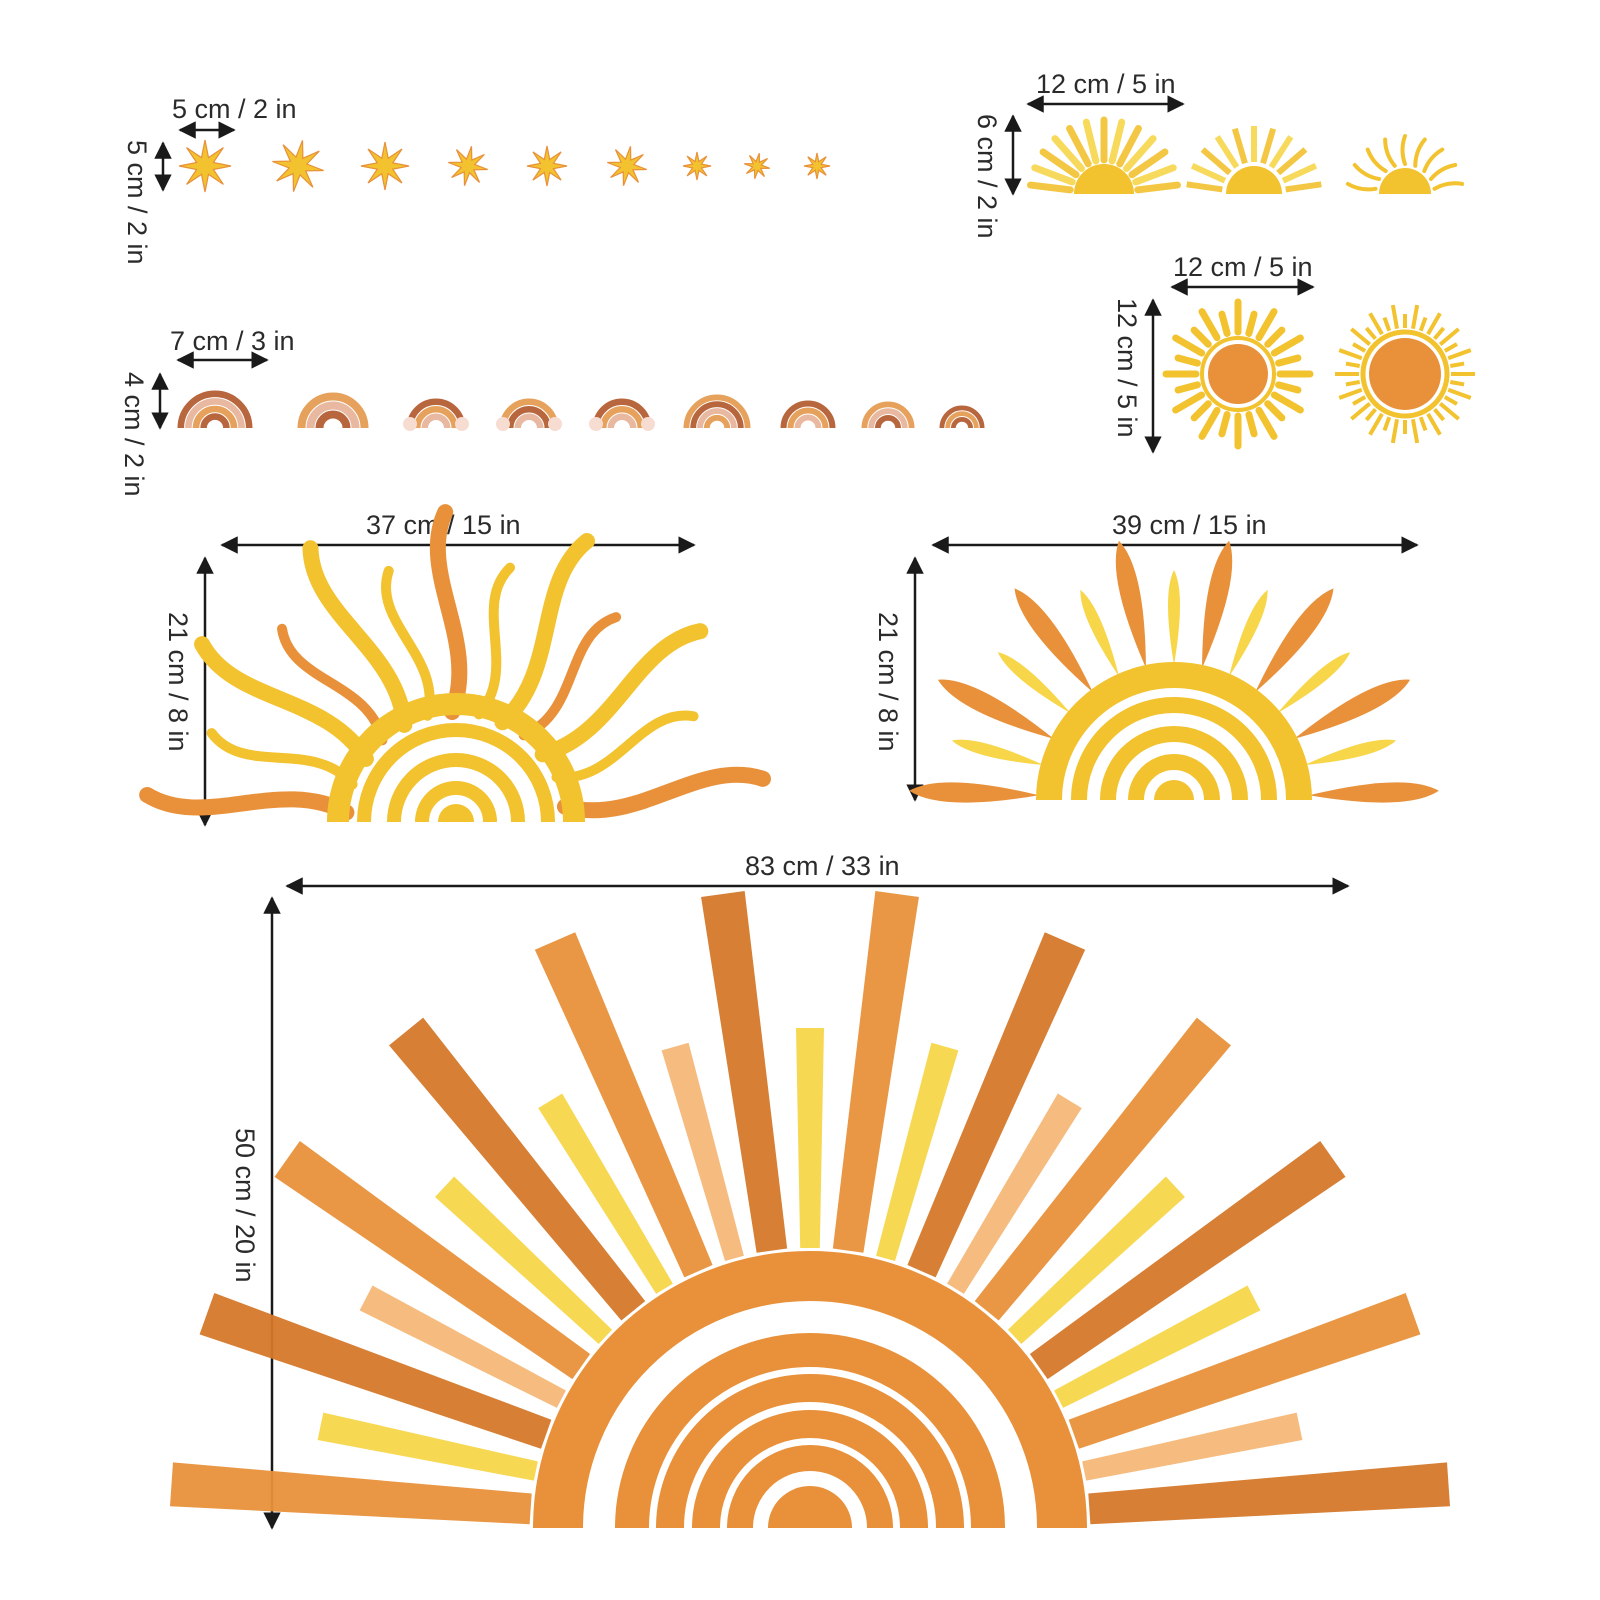 This screenshot has width=1600, height=1600. Describe the element at coordinates (987, 176) in the screenshot. I see `small-suns-height-label: 6 cm / 2 in` at that location.